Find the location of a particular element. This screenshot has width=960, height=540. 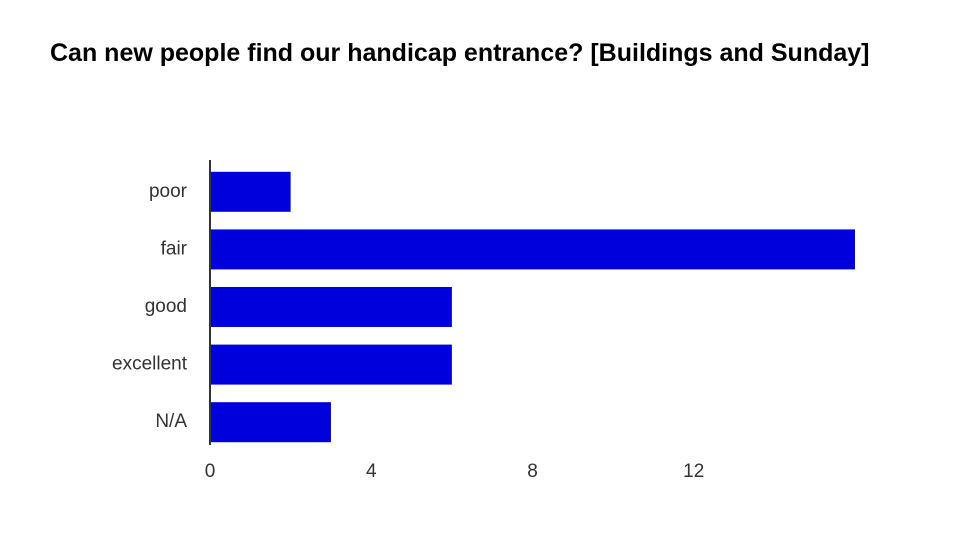

x-tick-label: 8 is located at coordinates (532, 471).